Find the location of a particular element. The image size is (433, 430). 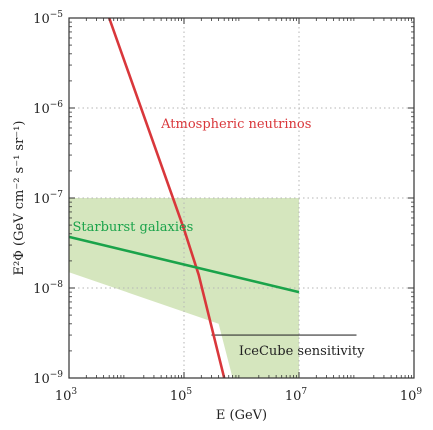

starburst-galaxies-line is located at coordinates (184, 264).